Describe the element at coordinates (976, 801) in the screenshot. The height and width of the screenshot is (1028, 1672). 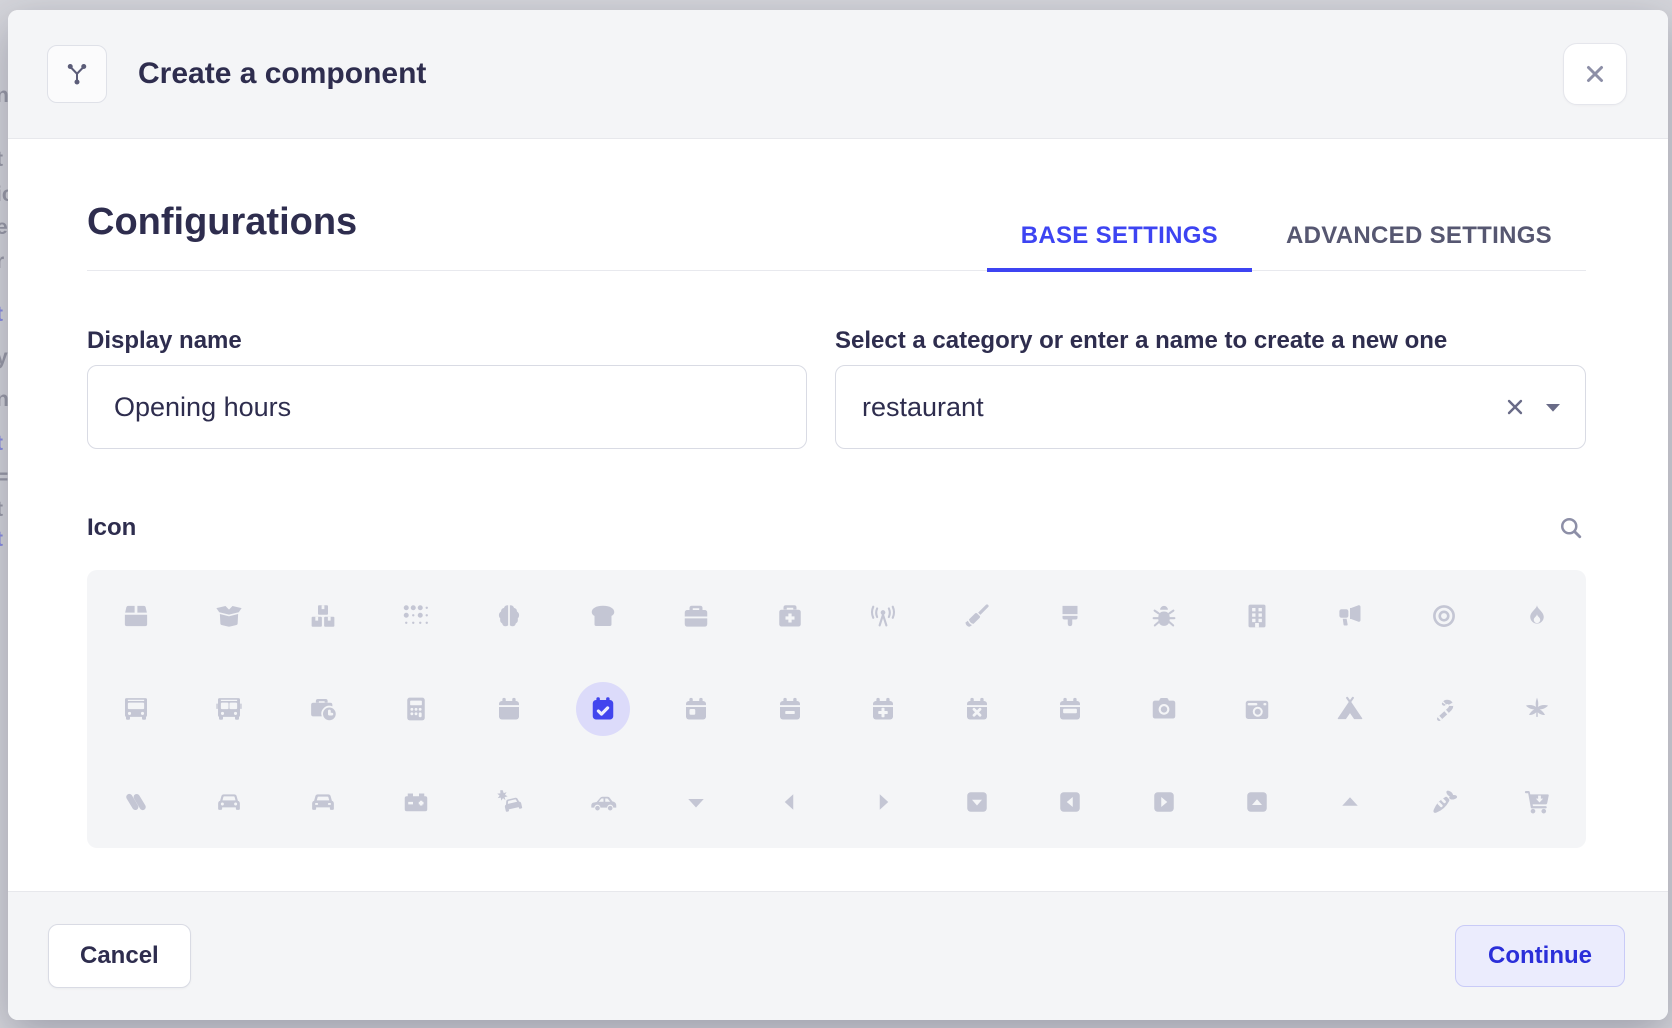
I see `caret-square-down-icon` at that location.